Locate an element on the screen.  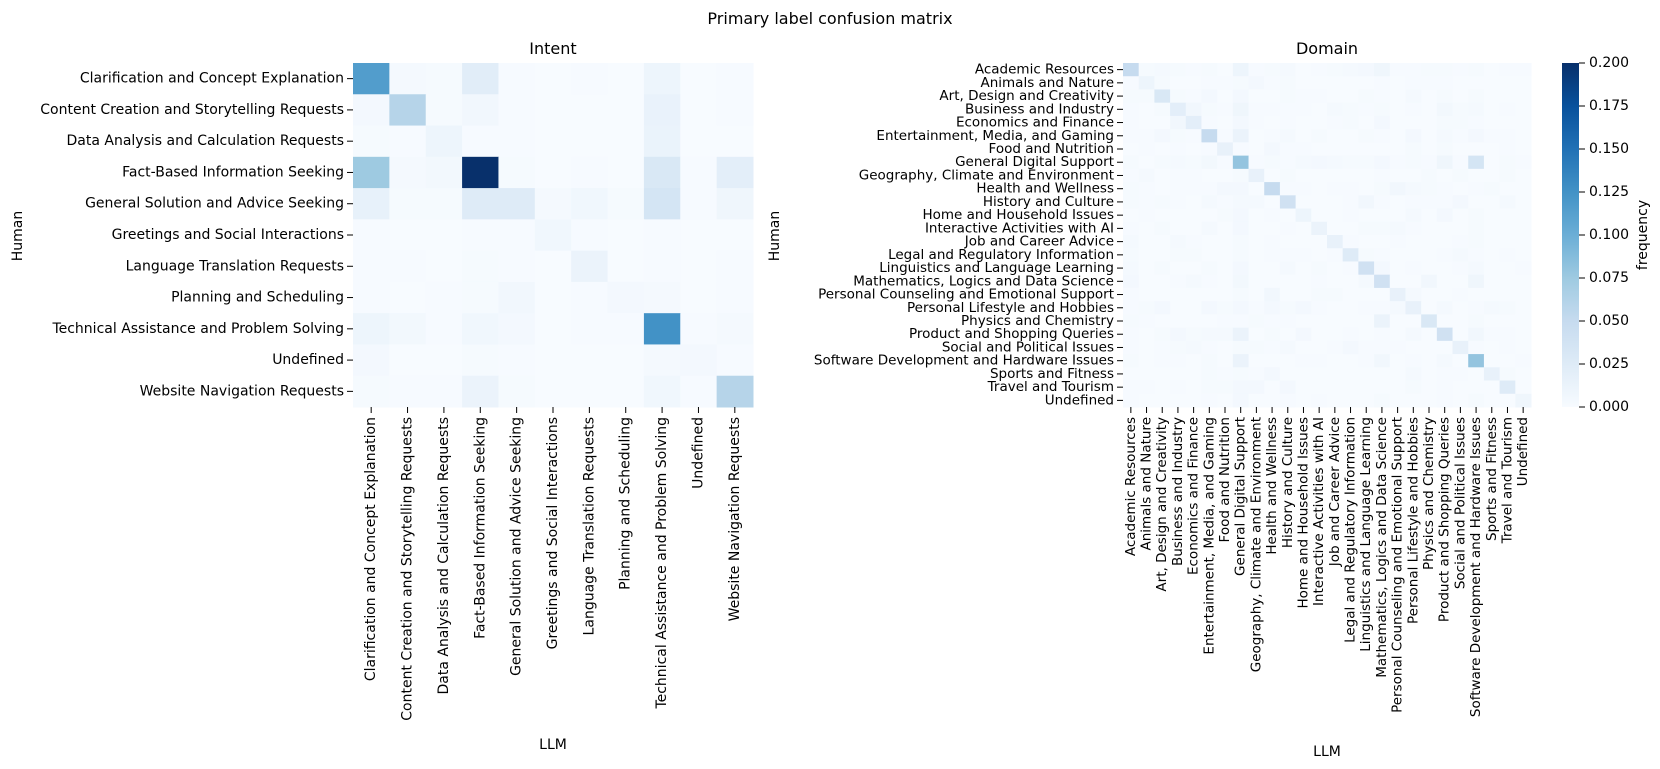
domain-cell-r12-c15 is located at coordinates (1366, 228).